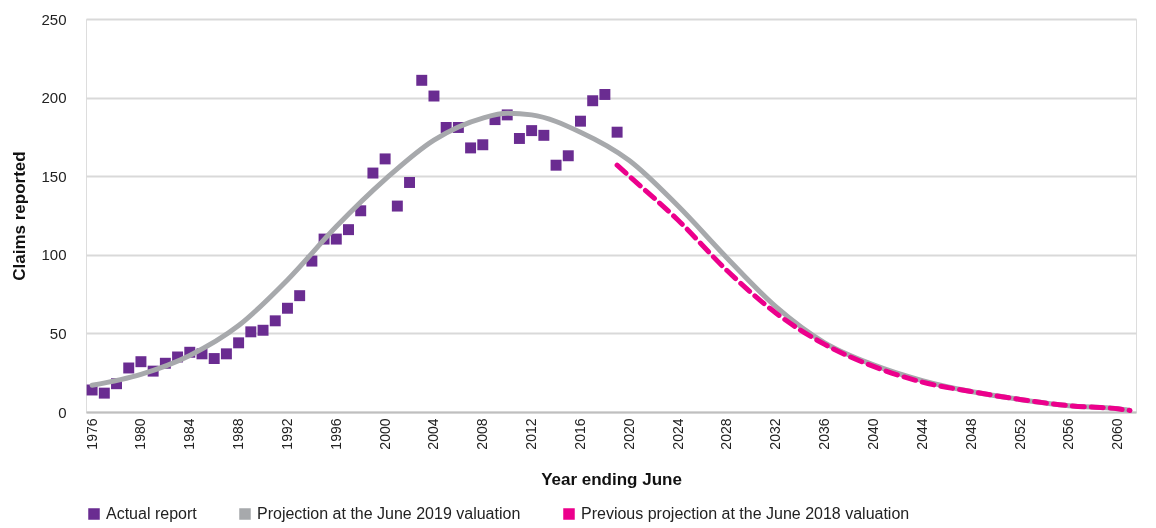 This screenshot has width=1156, height=528. Describe the element at coordinates (628, 434) in the screenshot. I see `x-tick-label: 2020` at that location.